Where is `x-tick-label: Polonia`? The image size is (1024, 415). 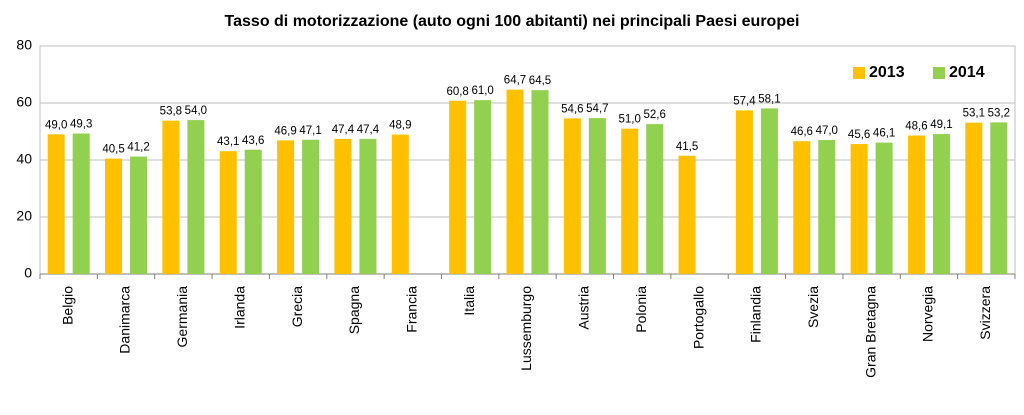 x-tick-label: Polonia is located at coordinates (641, 309).